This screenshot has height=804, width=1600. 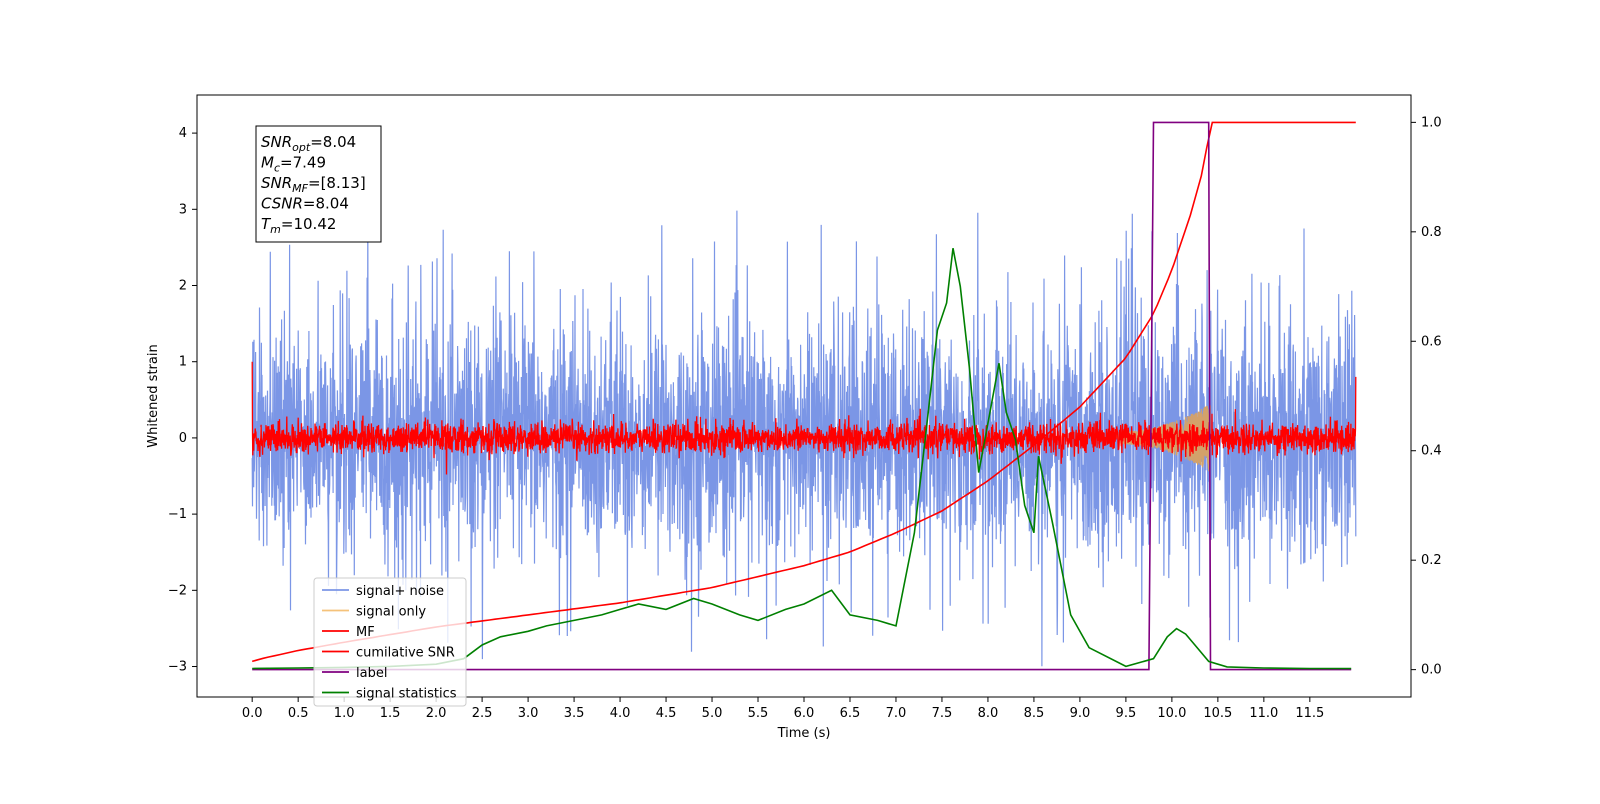 I want to click on x-tick-label: 5.5, so click(x=758, y=713).